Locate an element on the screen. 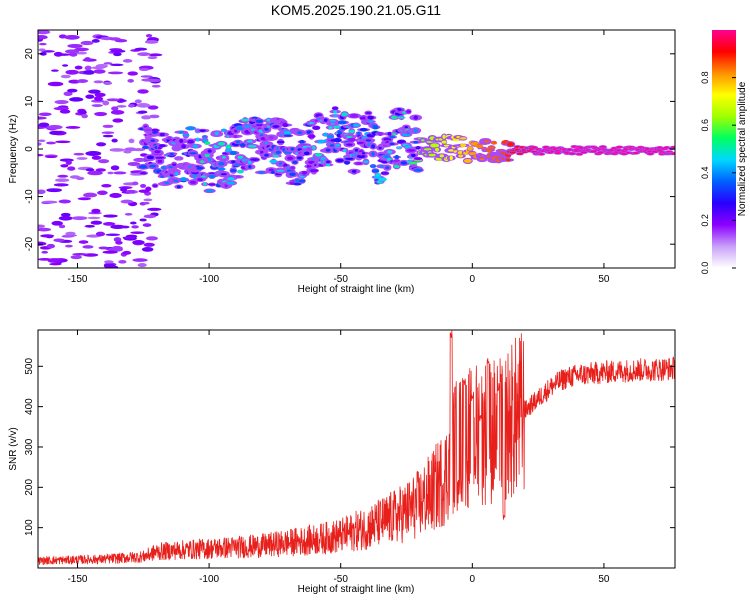 The width and height of the screenshot is (750, 600). y-tick-label: -20 is located at coordinates (29, 244).